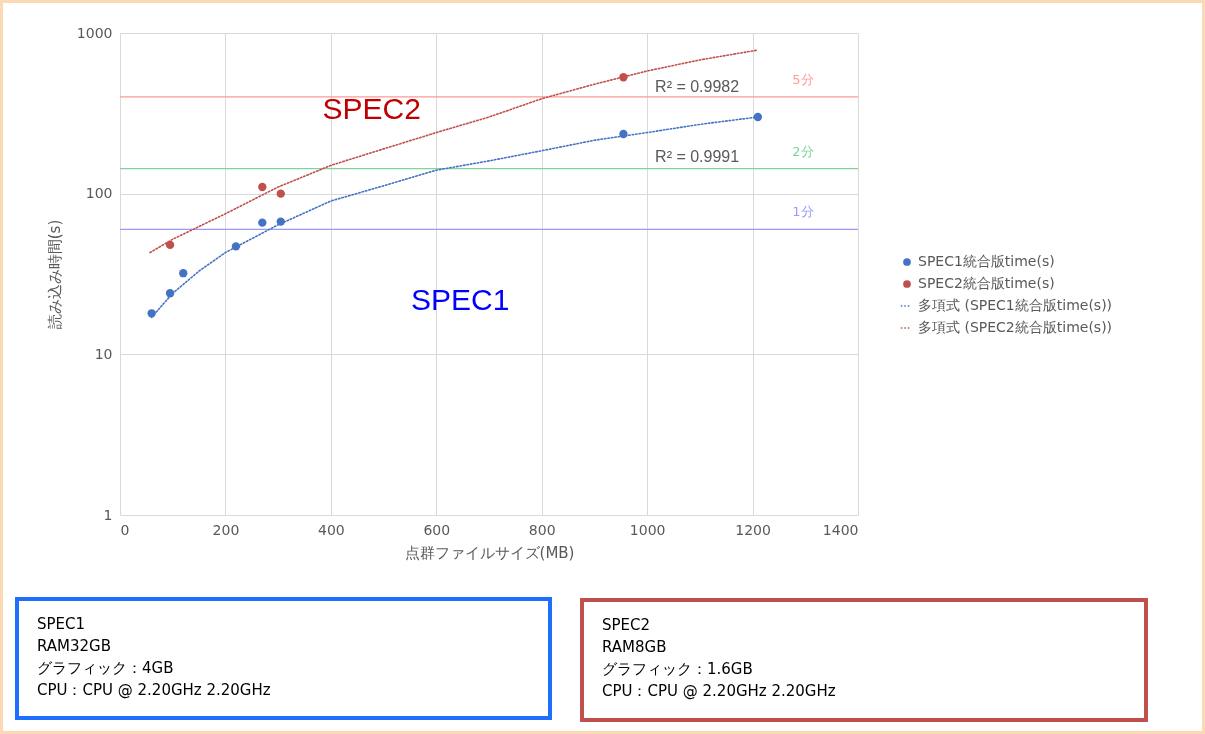 The width and height of the screenshot is (1205, 734). Describe the element at coordinates (226, 529) in the screenshot. I see `x-tick-label: 200` at that location.